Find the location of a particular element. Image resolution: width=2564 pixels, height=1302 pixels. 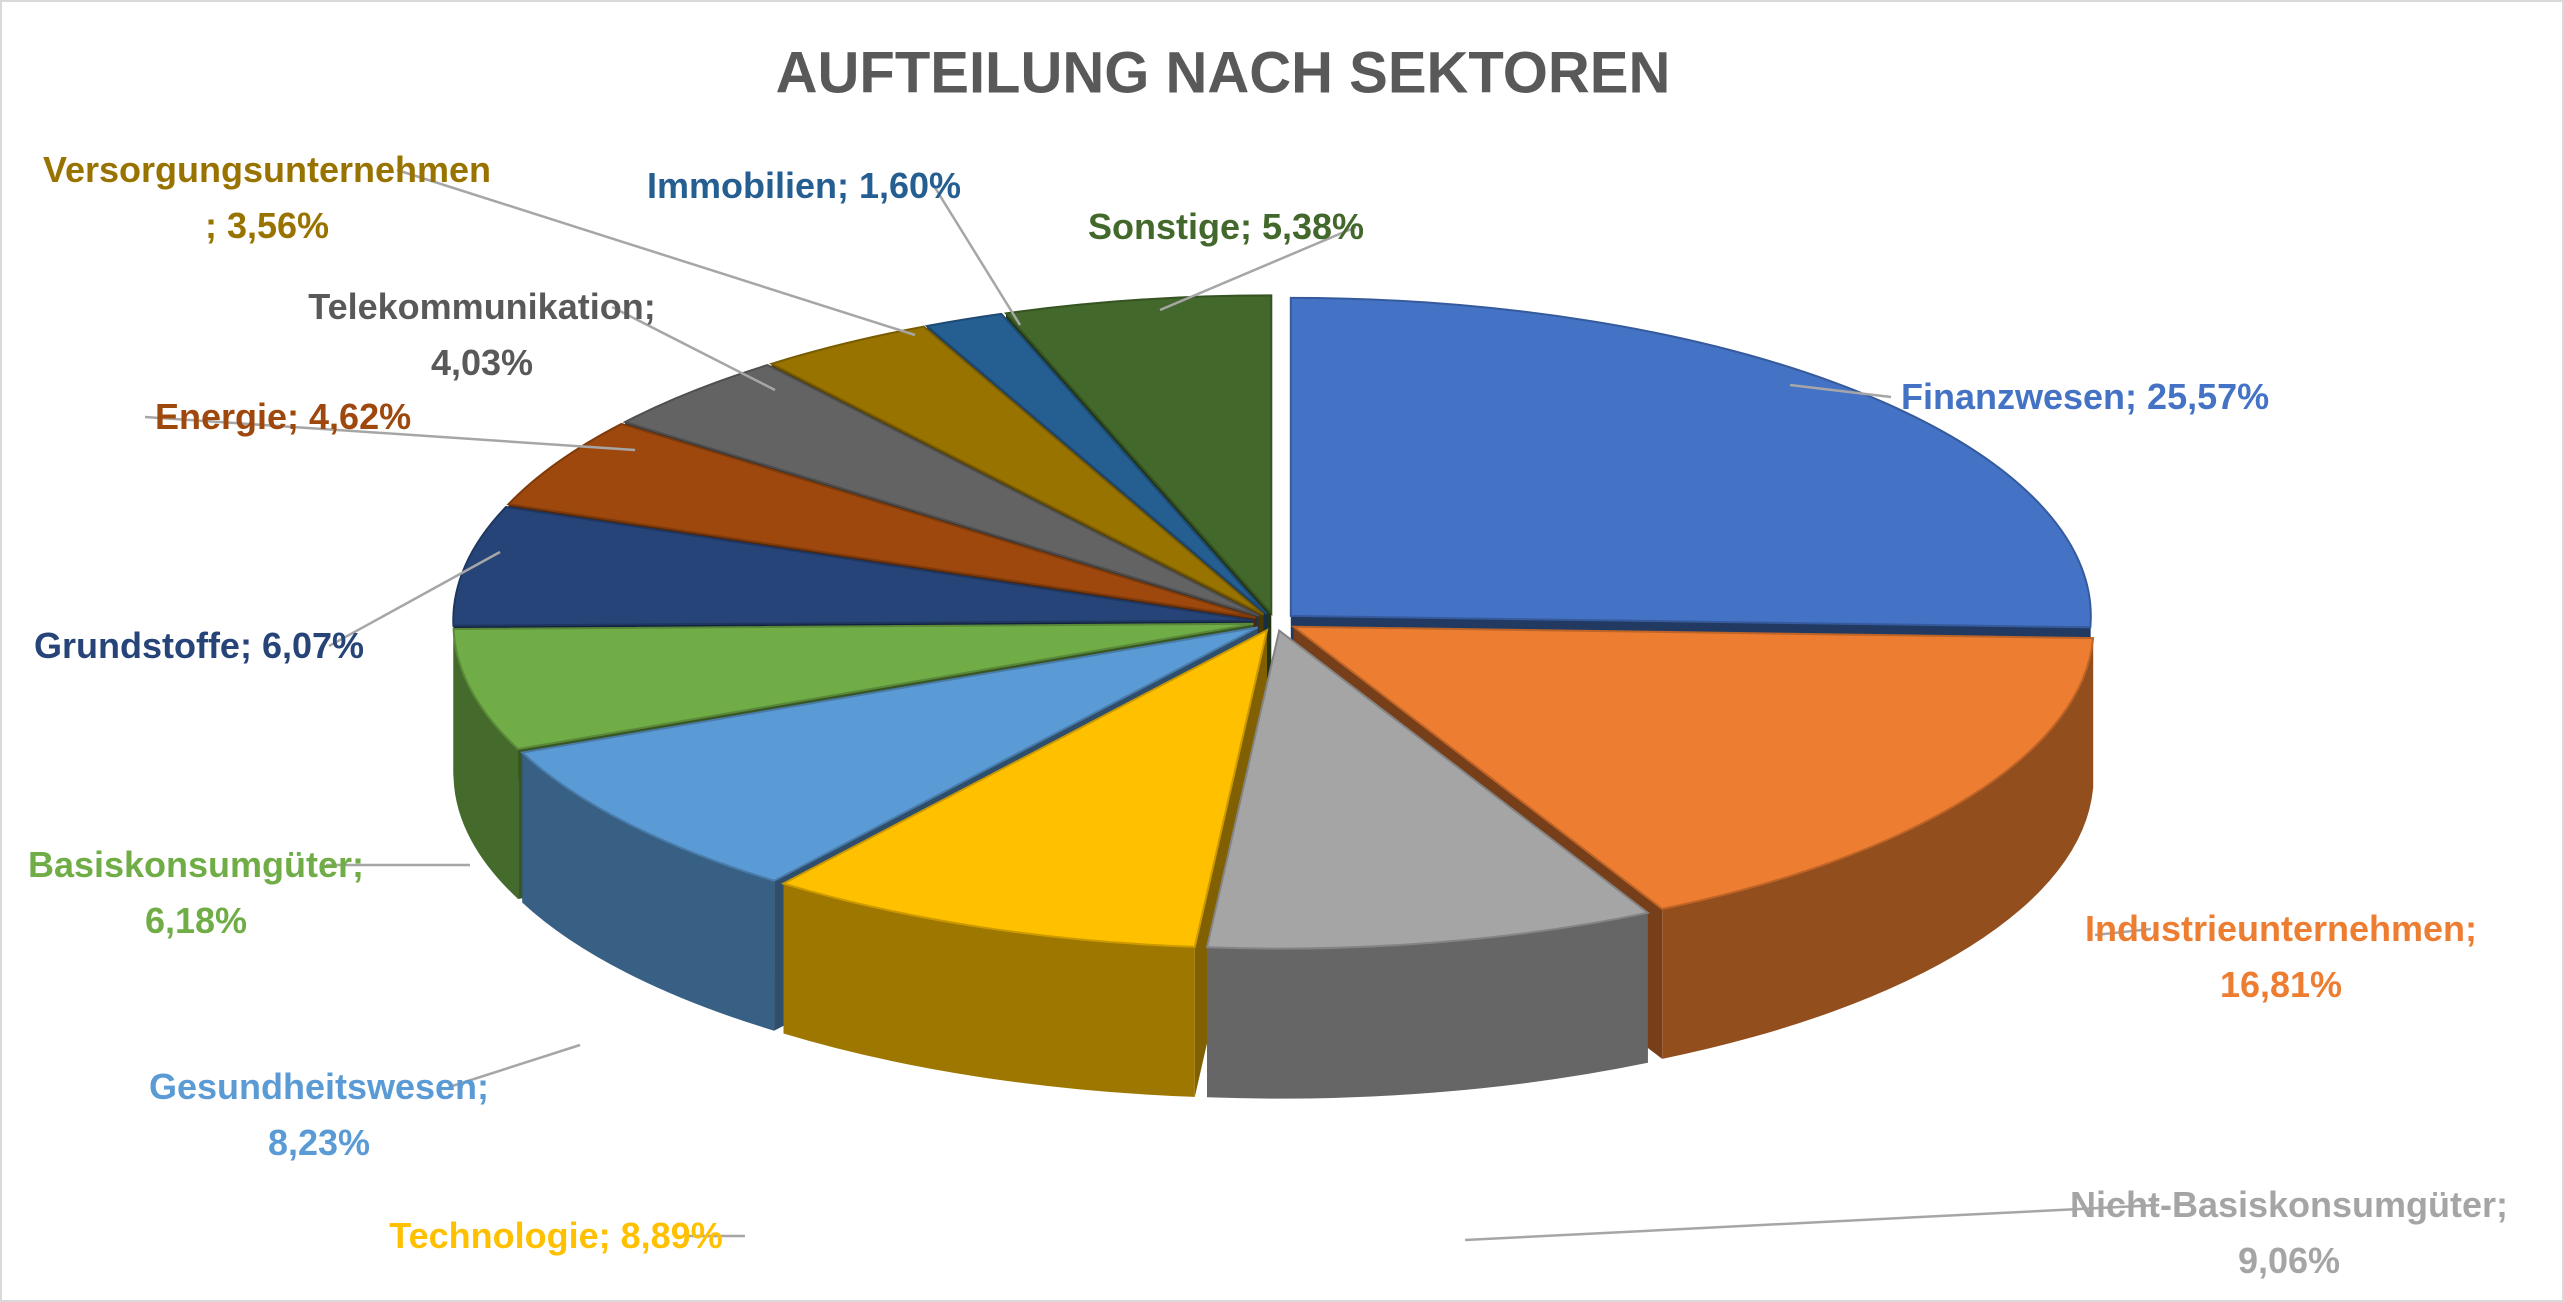

data-label: Finanzwesen; 25,57% is located at coordinates (2085, 396).